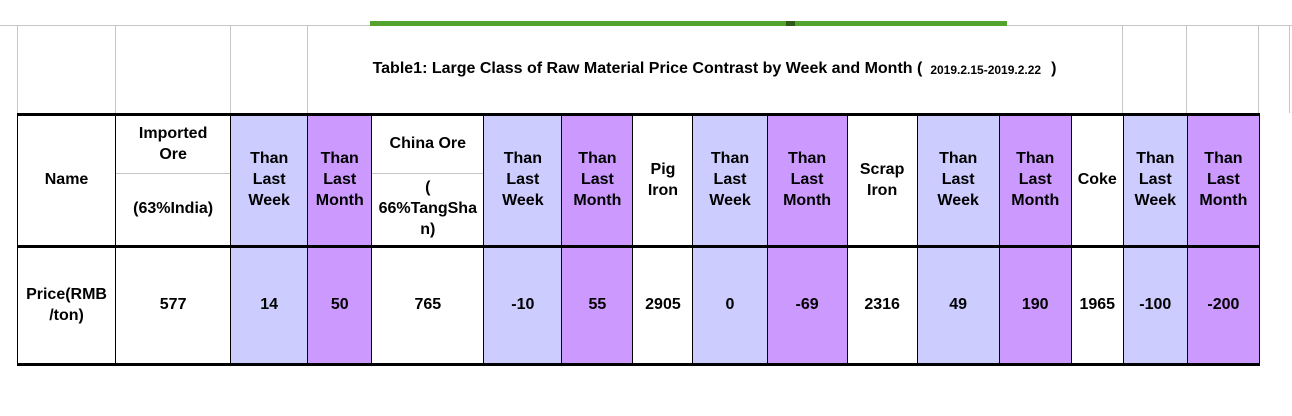  What do you see at coordinates (1223, 180) in the screenshot?
I see `header-cell-than-last-month-5: Than Last Month` at bounding box center [1223, 180].